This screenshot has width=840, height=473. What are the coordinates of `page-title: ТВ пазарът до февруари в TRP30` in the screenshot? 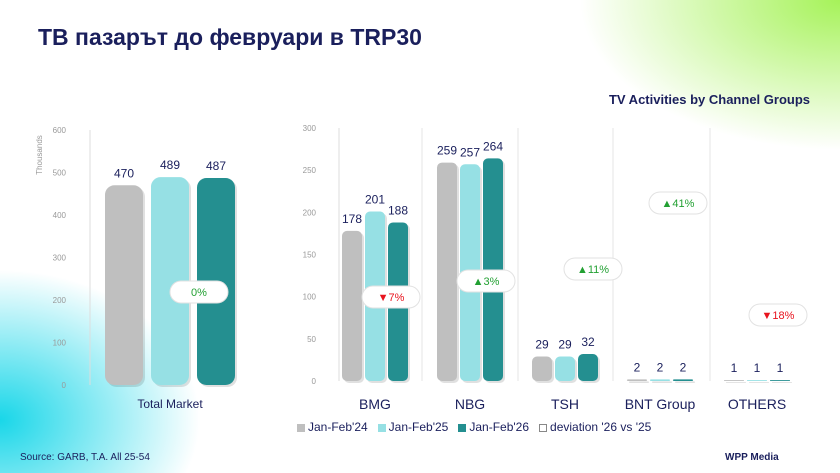 It's located at (230, 37).